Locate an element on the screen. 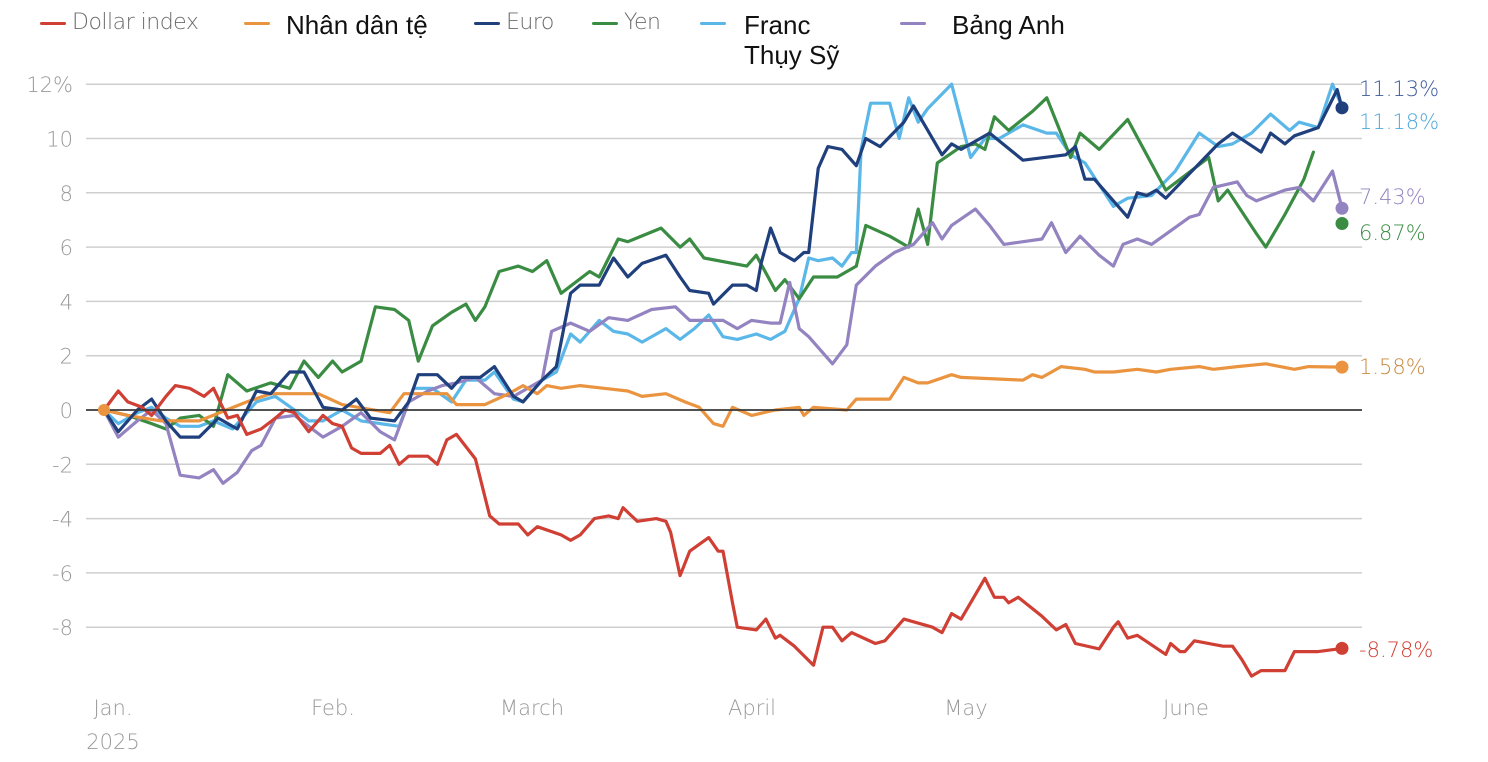 This screenshot has height=762, width=1488. start-marker is located at coordinates (104, 410).